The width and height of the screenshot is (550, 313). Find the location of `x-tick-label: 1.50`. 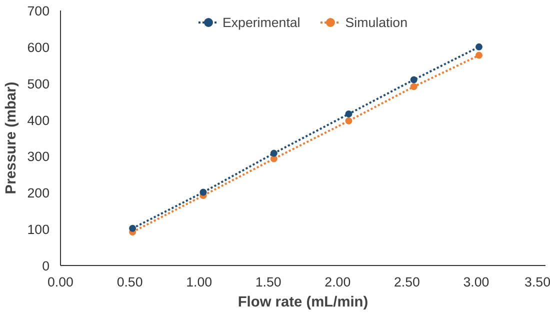

x-tick-label: 1.50 is located at coordinates (268, 282).